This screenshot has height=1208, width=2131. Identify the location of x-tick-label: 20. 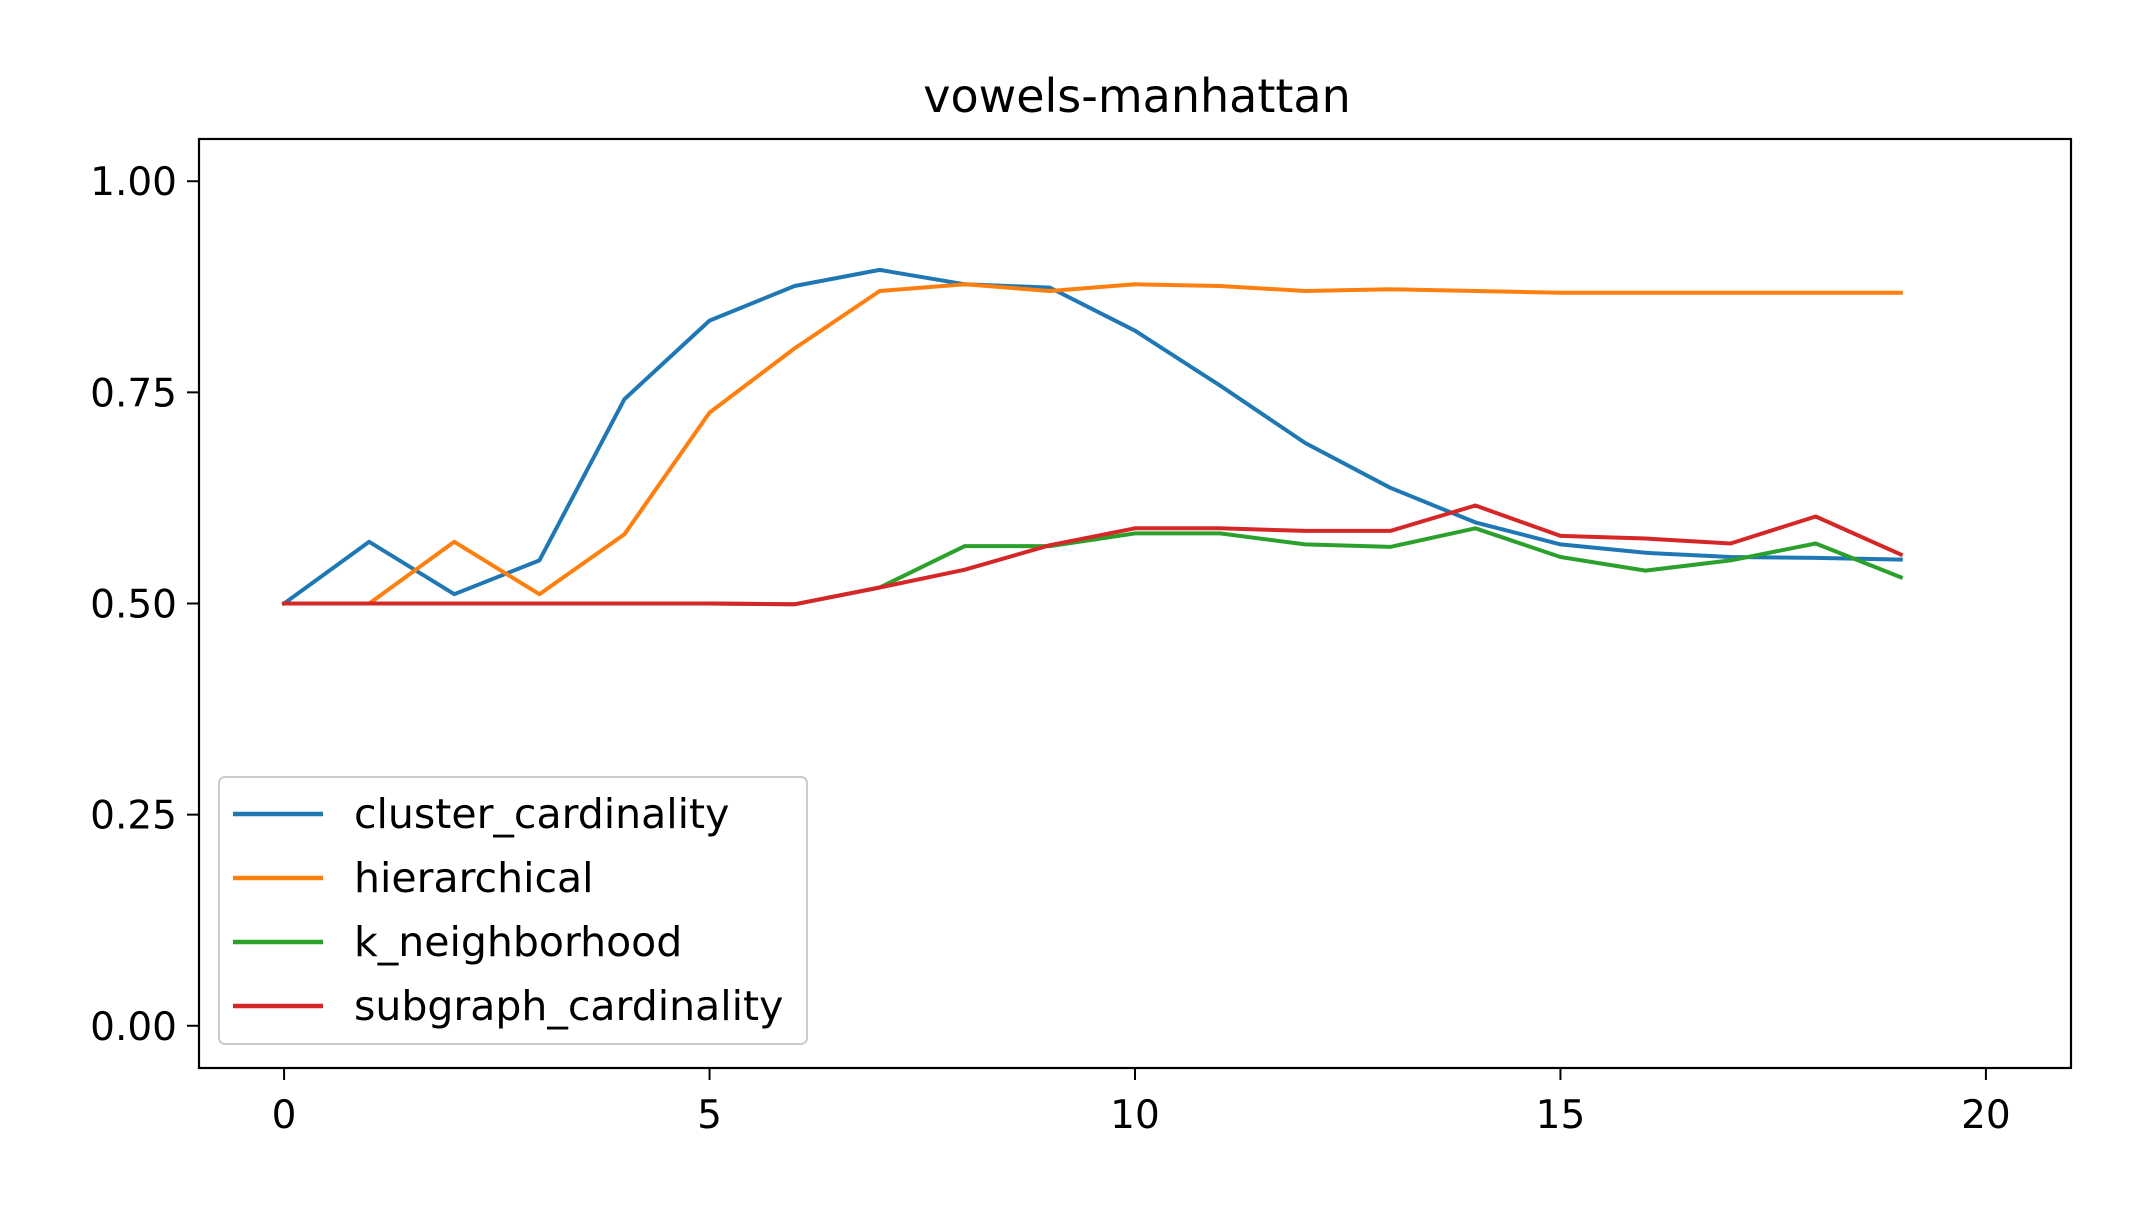
(1986, 1115).